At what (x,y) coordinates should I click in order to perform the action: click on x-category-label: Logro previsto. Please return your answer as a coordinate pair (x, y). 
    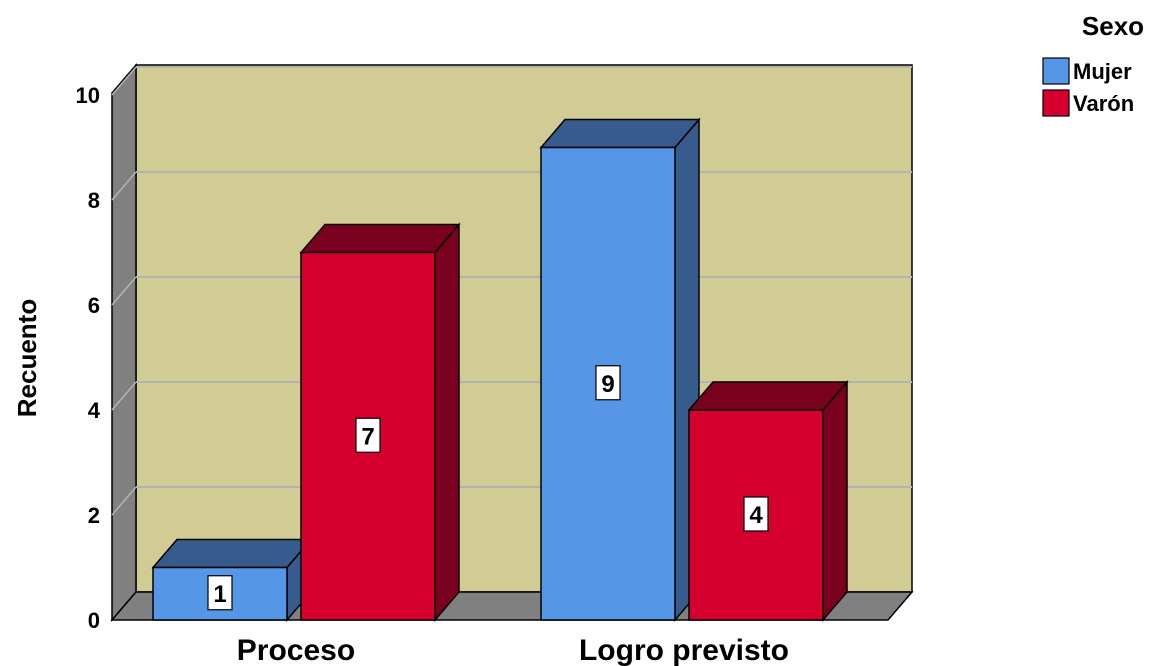
    Looking at the image, I should click on (684, 650).